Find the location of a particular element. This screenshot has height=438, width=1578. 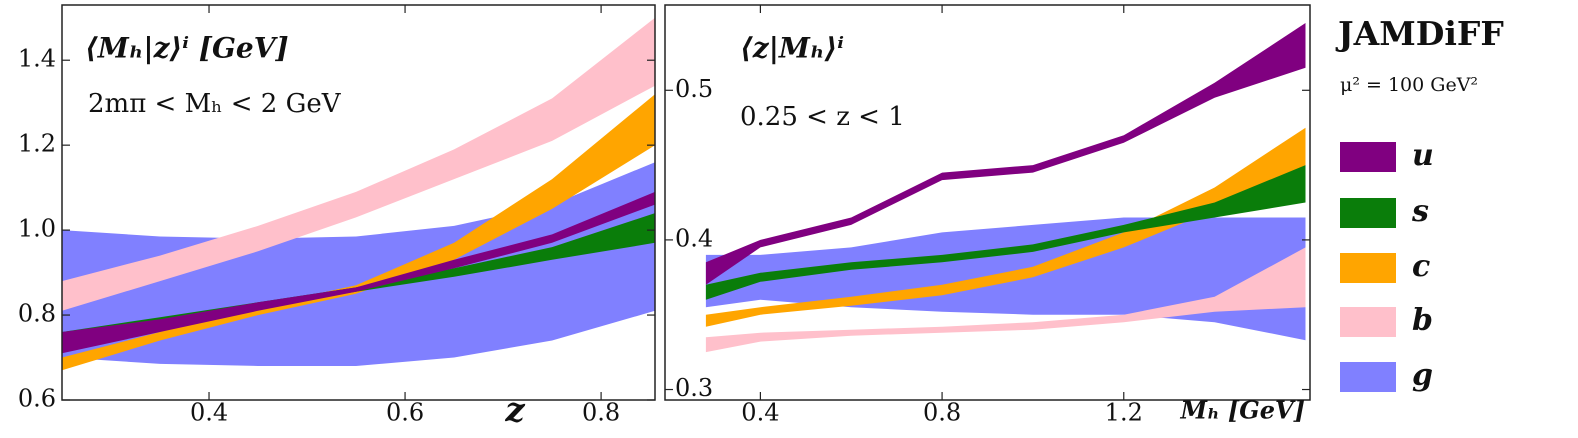

x-tick-label: 0.6 is located at coordinates (405, 413).